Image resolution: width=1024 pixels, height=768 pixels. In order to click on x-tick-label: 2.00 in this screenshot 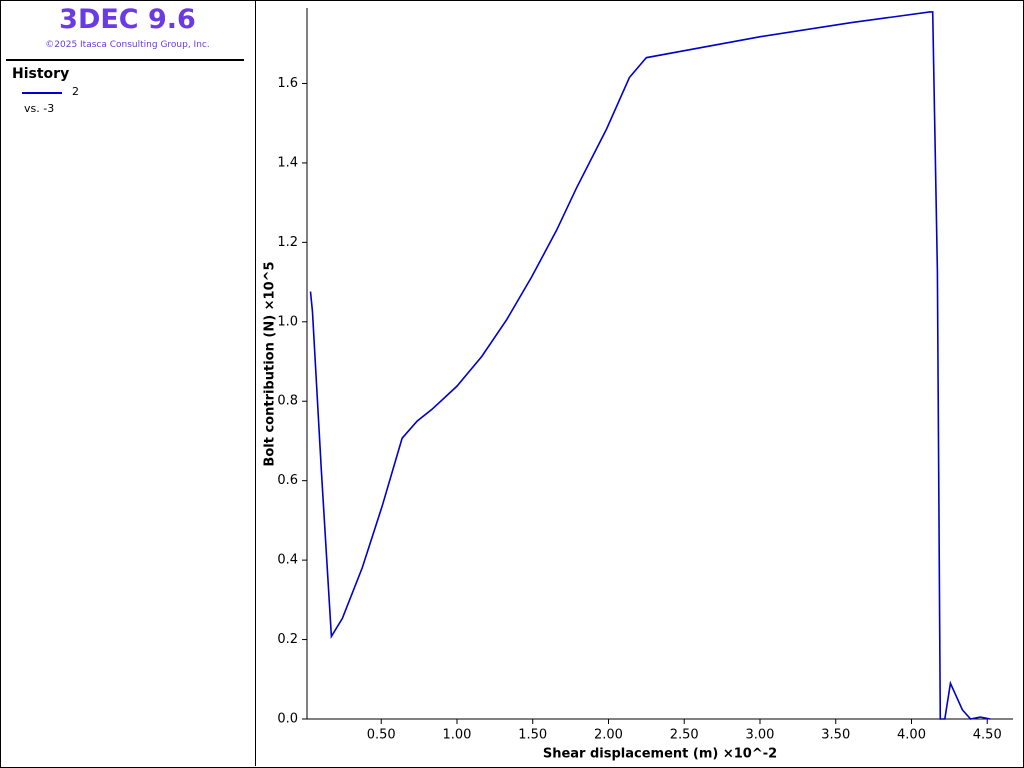, I will do `click(608, 735)`.